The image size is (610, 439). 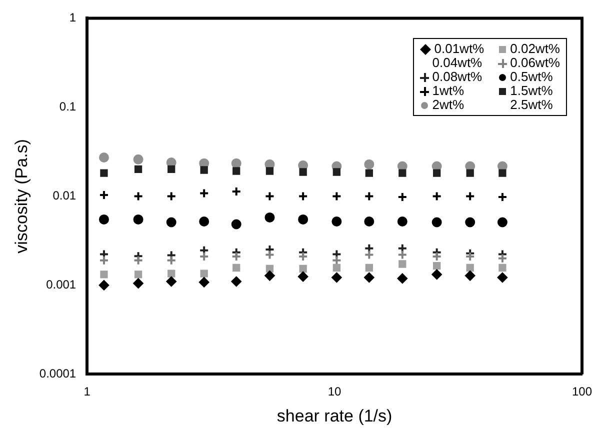 I want to click on text: 0.04wt%, so click(x=457, y=62).